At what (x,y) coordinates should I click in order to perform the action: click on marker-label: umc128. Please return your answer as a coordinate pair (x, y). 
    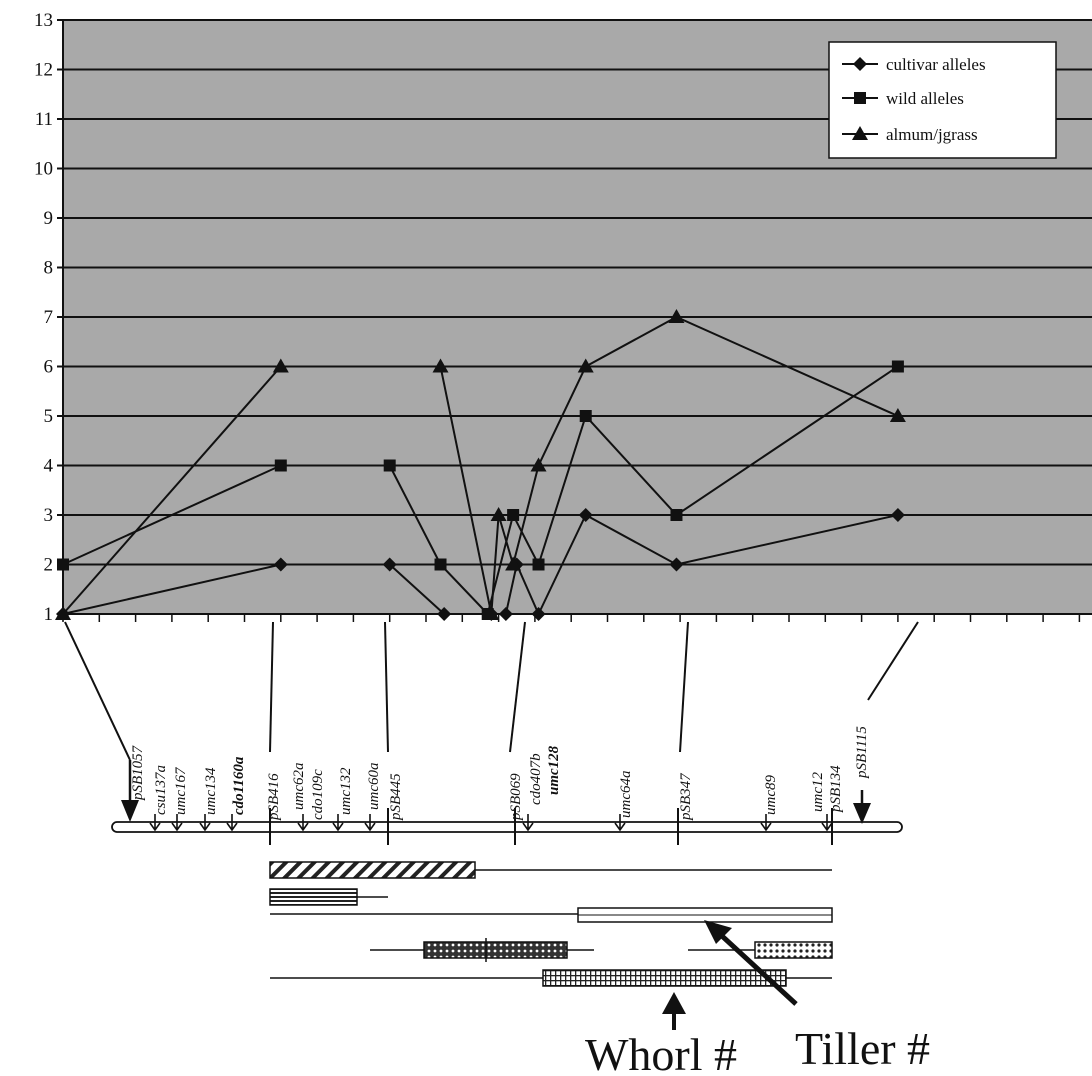
    Looking at the image, I should click on (554, 770).